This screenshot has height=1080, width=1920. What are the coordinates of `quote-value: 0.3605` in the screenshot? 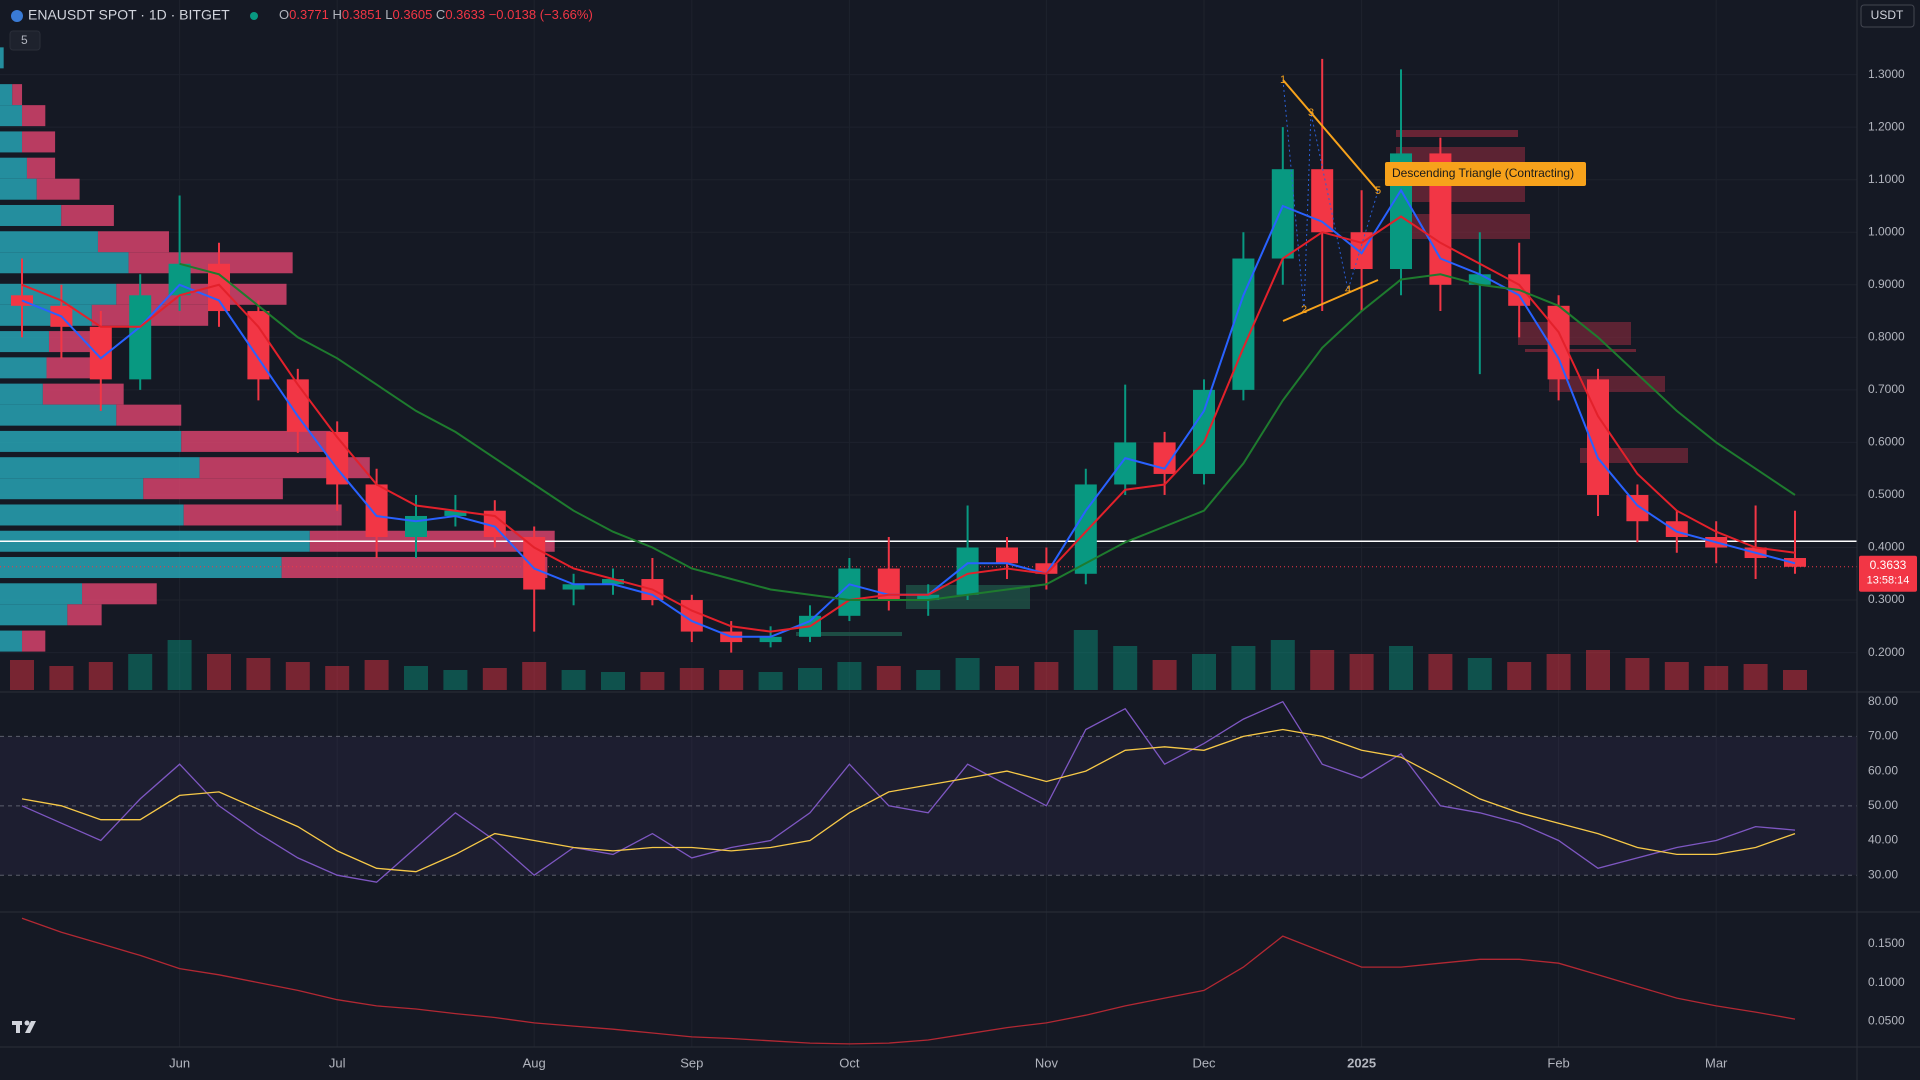 It's located at (413, 14).